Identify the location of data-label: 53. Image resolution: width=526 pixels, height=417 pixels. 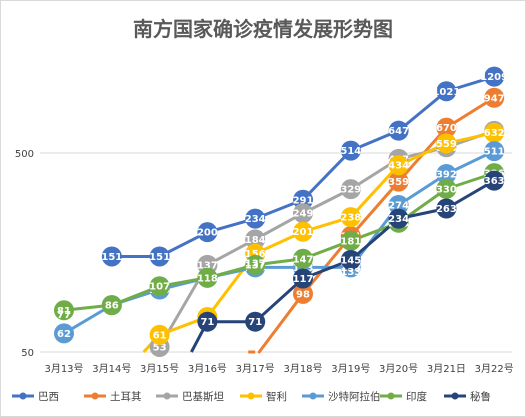
(160, 347).